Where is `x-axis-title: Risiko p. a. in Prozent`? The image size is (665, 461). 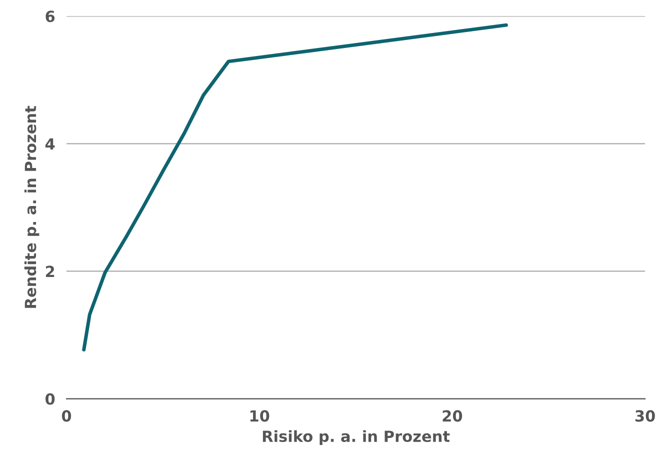
x-axis-title: Risiko p. a. in Prozent is located at coordinates (356, 438).